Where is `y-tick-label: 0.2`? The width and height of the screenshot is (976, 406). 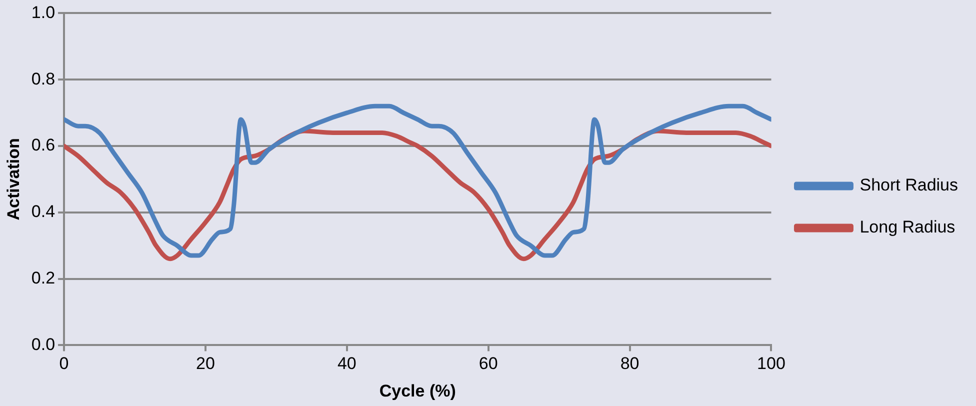 y-tick-label: 0.2 is located at coordinates (43, 278).